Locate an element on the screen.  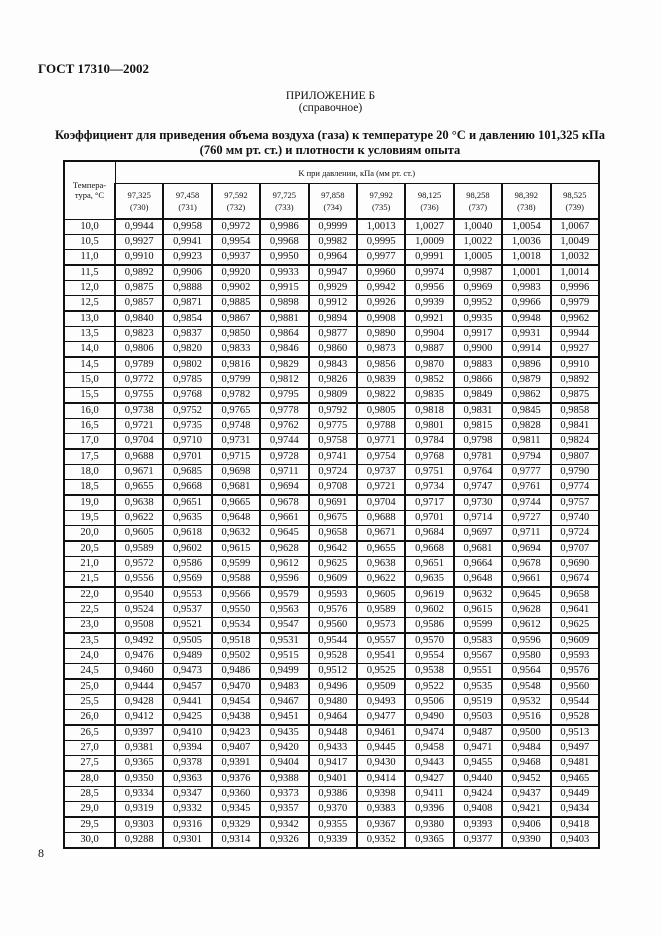
coefficient-cell: 0,9550 is located at coordinates (235, 610).